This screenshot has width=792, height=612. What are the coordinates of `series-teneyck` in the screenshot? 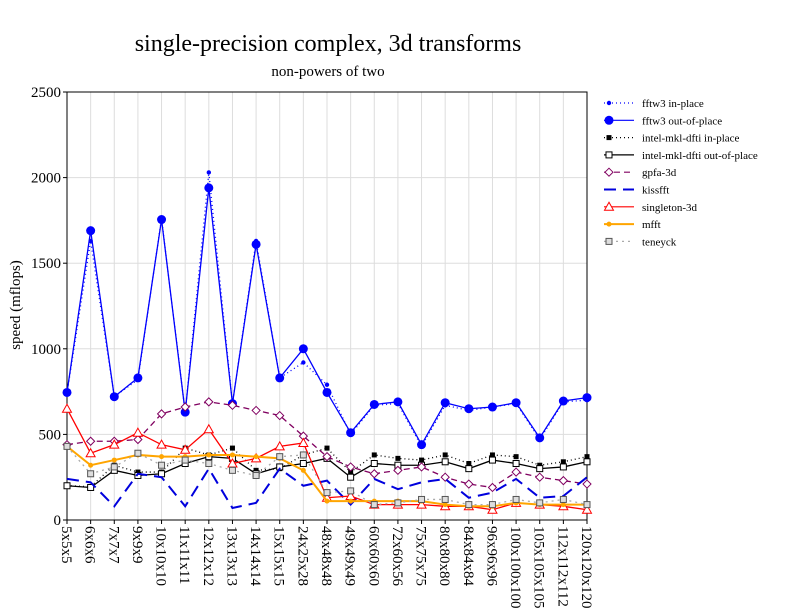 It's located at (327, 475).